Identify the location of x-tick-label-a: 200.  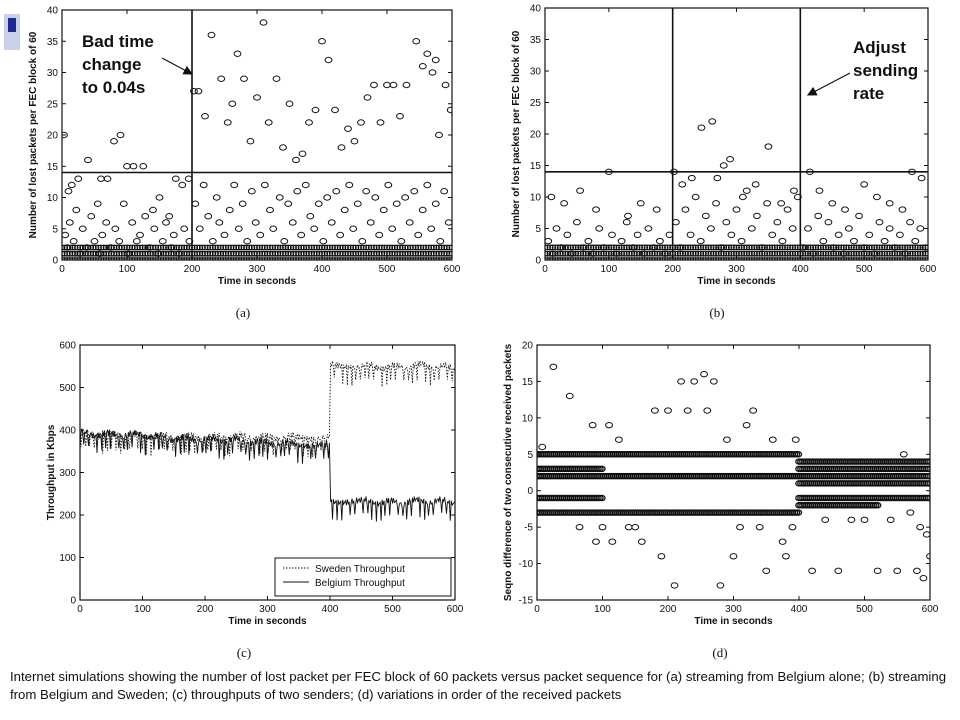
(192, 269).